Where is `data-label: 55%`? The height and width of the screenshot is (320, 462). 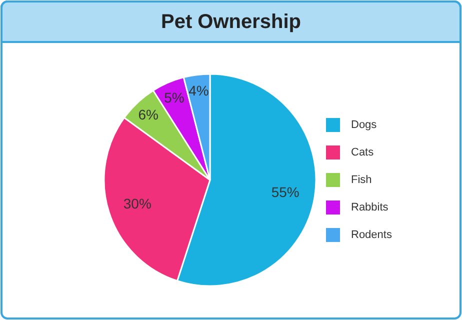 data-label: 55% is located at coordinates (285, 192).